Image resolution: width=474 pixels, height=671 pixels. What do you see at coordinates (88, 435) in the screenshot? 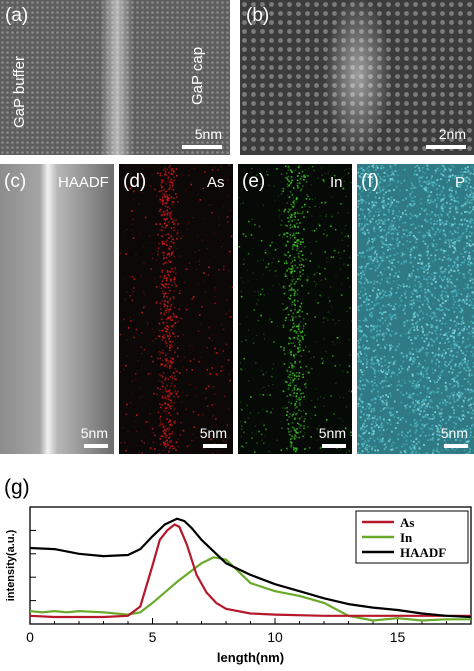
I see `scale-bar-c: 5nm` at bounding box center [88, 435].